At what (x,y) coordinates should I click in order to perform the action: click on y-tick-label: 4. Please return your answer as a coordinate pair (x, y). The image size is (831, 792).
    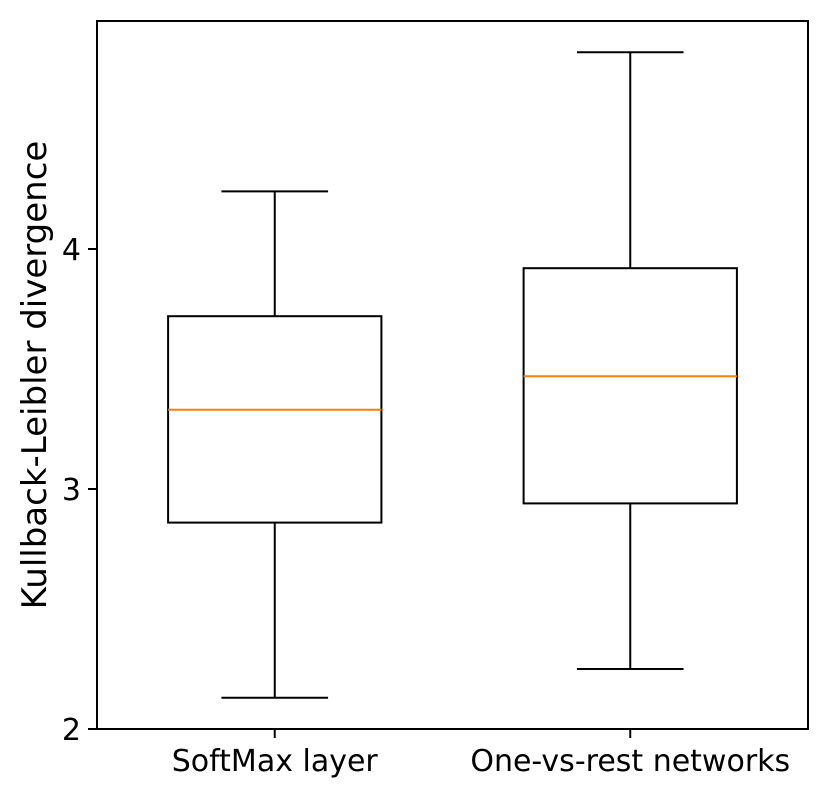
    Looking at the image, I should click on (71, 250).